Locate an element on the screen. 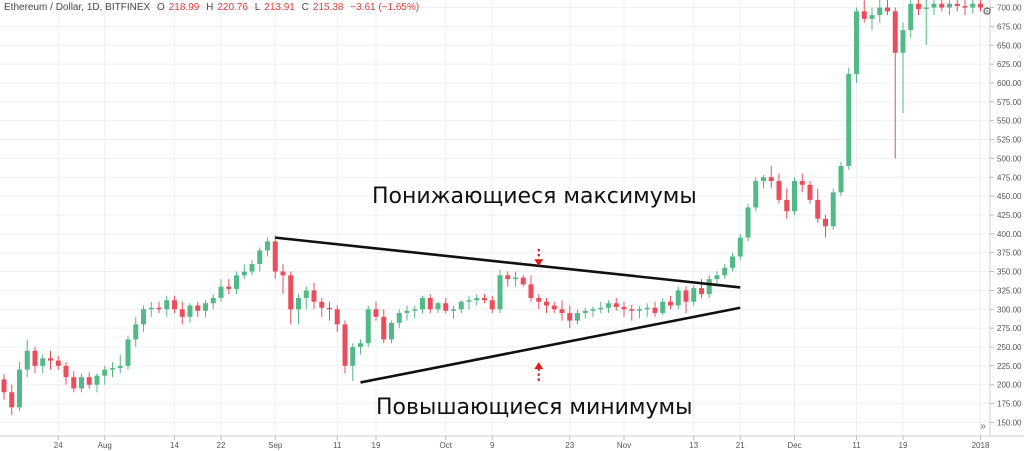 This screenshot has height=451, width=1024. time-tick-label: 13 is located at coordinates (693, 445).